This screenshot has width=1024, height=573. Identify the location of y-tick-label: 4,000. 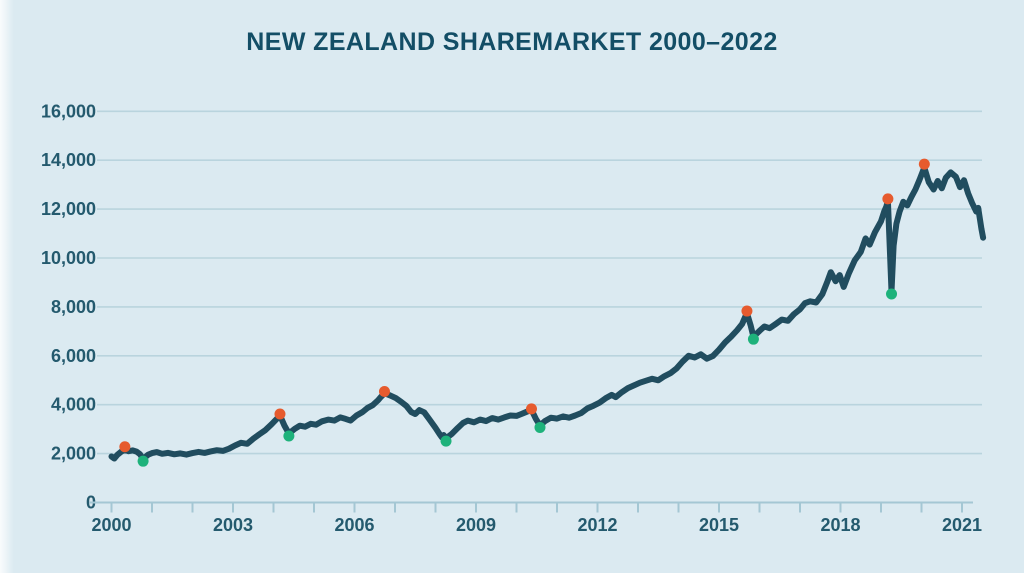
(73, 405).